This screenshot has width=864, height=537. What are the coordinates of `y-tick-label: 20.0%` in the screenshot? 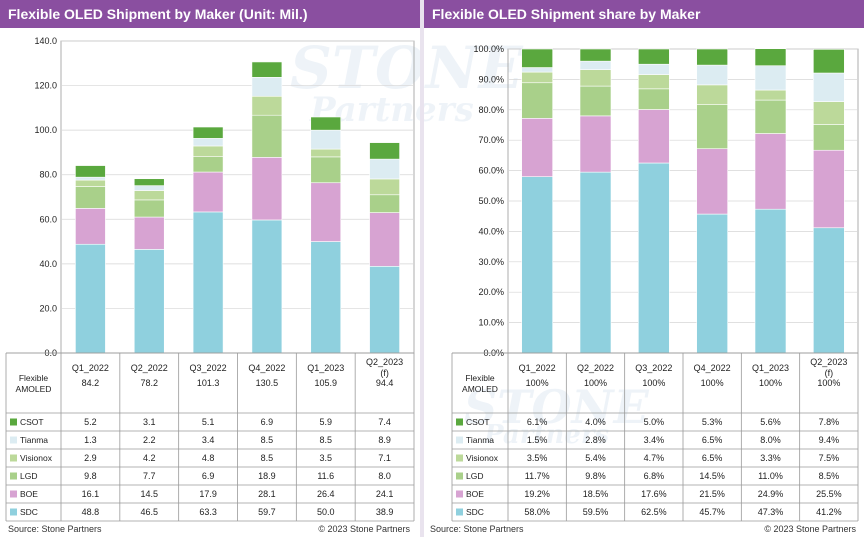 It's located at (491, 292).